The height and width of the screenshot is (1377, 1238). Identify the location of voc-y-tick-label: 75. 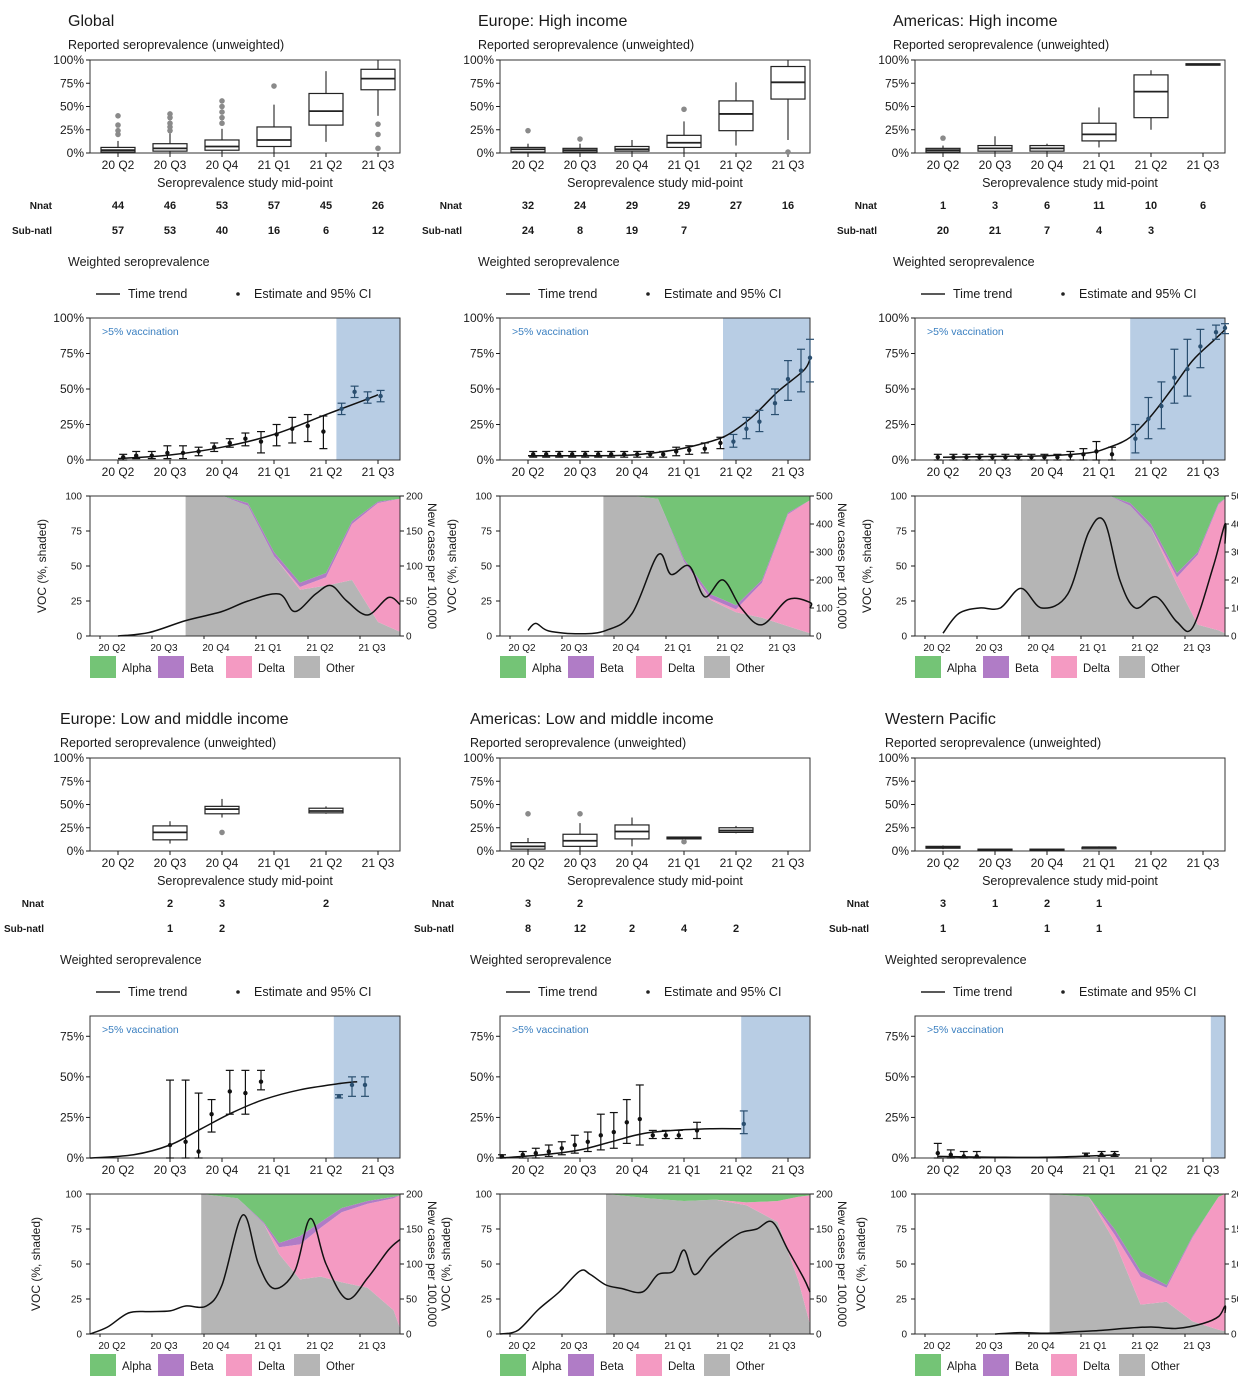
(902, 1230).